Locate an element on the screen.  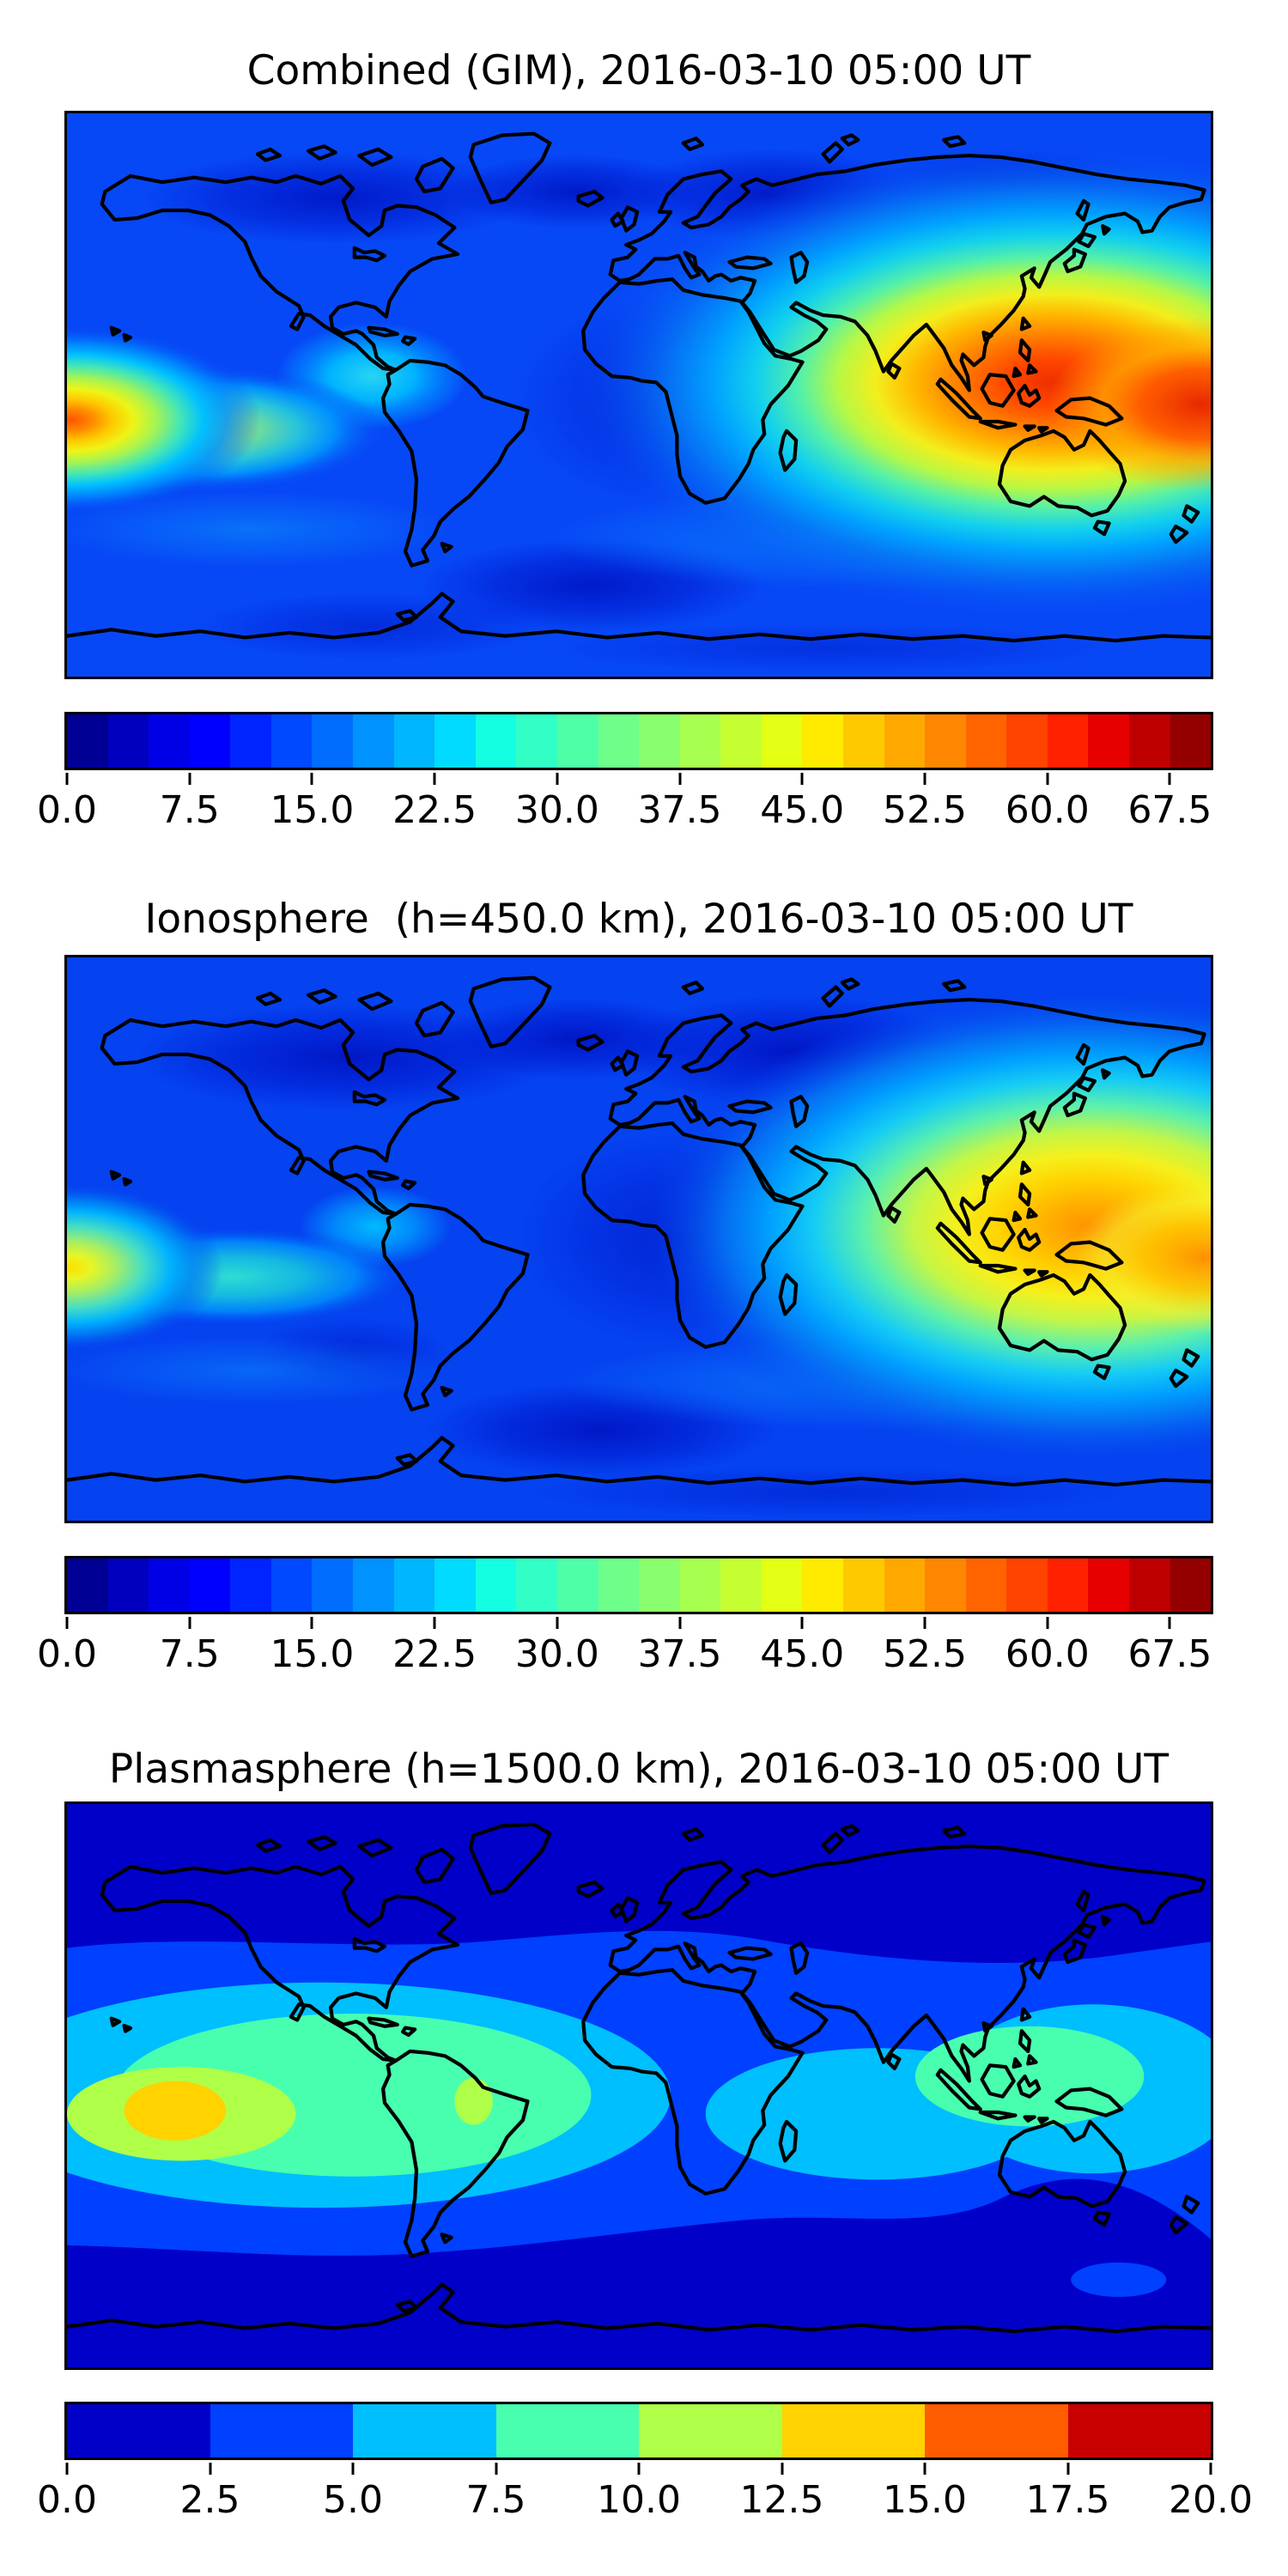
colorbar-tick-label: 37.5 is located at coordinates (680, 1654).